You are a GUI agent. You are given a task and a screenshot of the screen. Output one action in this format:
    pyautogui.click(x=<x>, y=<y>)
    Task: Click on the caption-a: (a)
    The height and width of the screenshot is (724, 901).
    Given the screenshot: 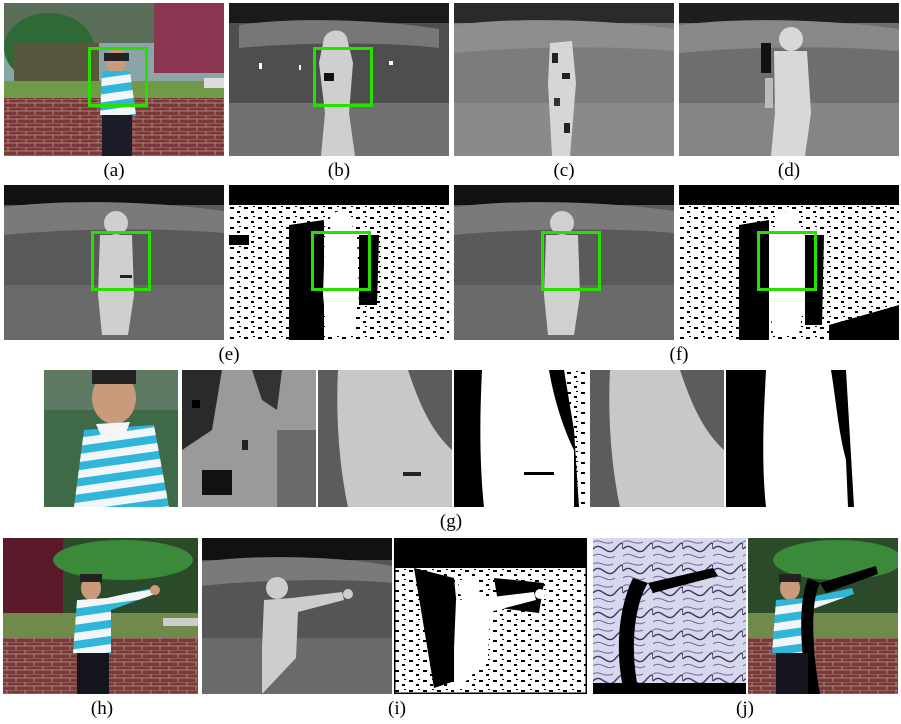 What is the action you would take?
    pyautogui.click(x=114, y=170)
    